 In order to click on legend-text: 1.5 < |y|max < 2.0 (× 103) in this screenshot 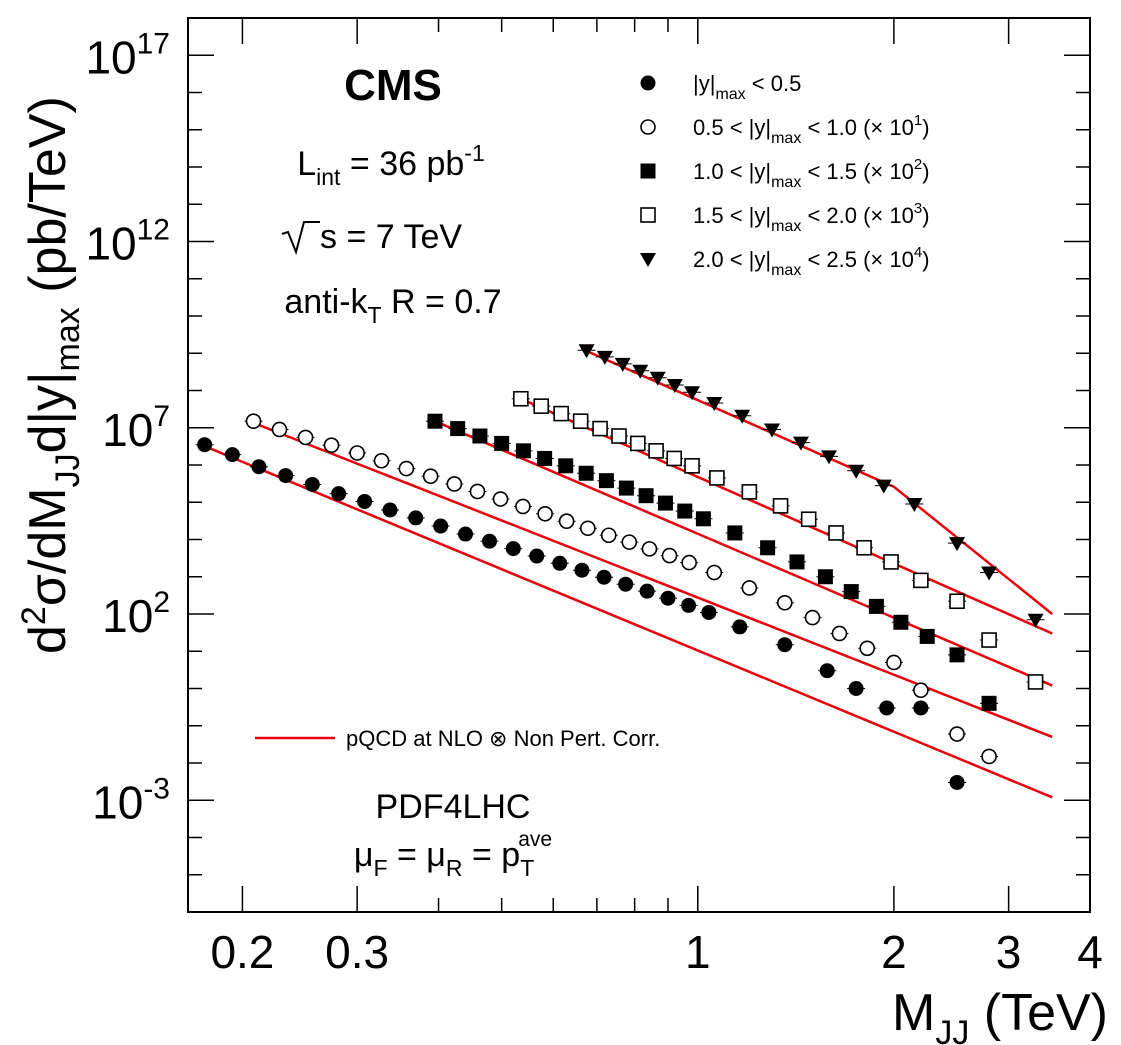, I will do `click(811, 217)`.